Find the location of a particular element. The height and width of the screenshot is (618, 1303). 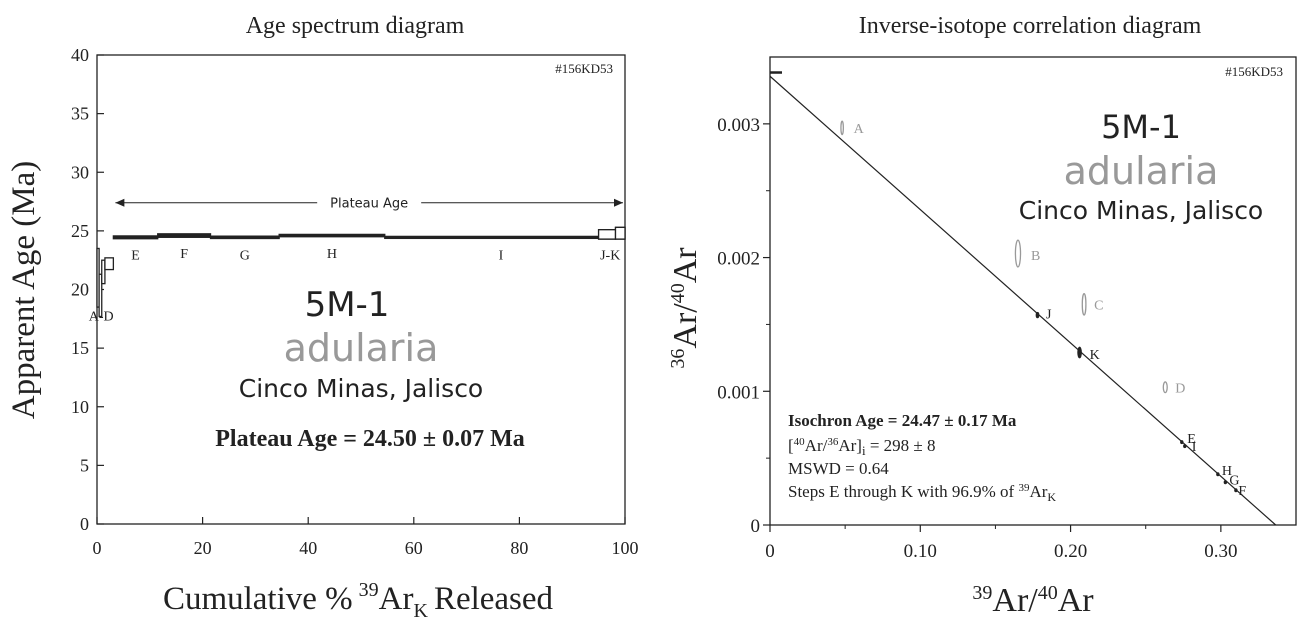

y-tick-label: 40 is located at coordinates (80, 55).